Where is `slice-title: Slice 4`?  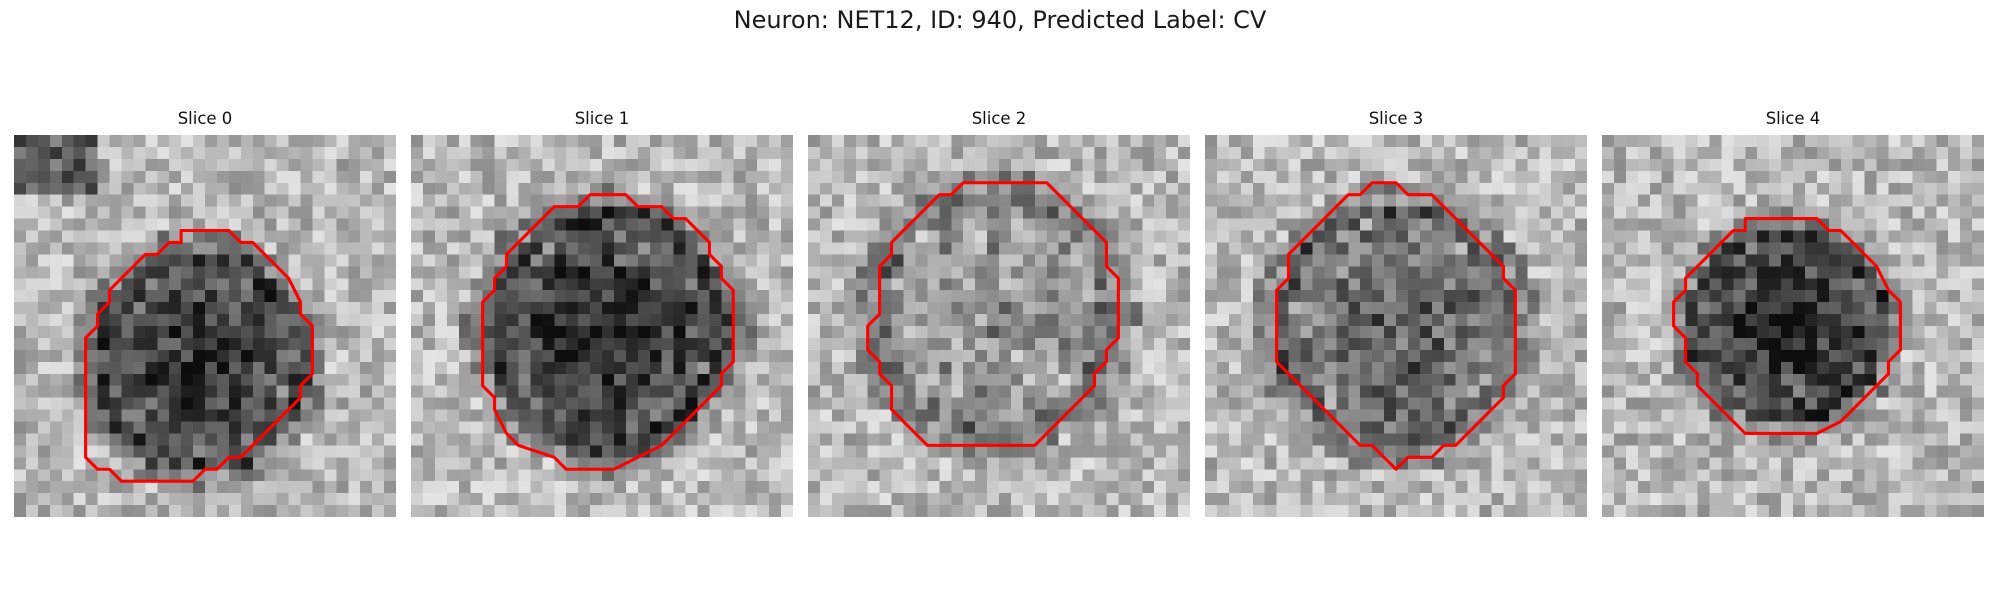
slice-title: Slice 4 is located at coordinates (1793, 118).